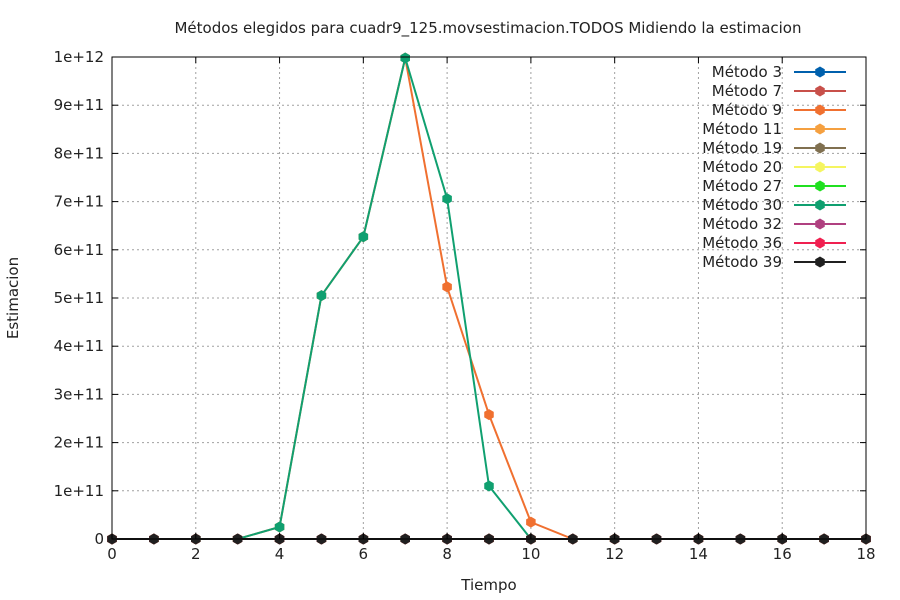 The width and height of the screenshot is (900, 600). I want to click on y-axis-label: Estimacion, so click(13, 298).